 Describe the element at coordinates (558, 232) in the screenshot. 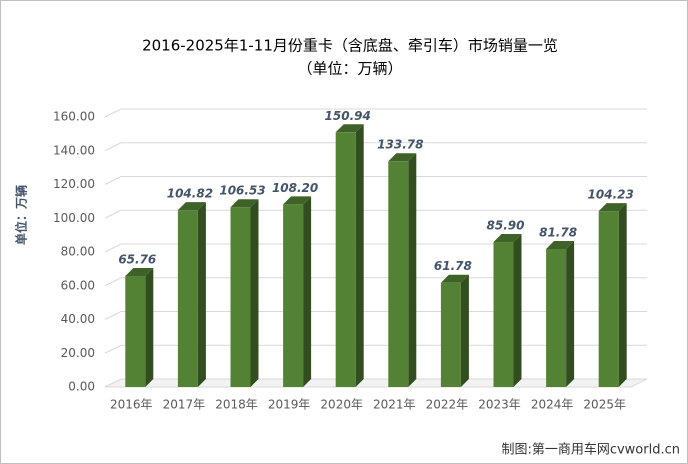

I see `value-label: 81.78` at that location.